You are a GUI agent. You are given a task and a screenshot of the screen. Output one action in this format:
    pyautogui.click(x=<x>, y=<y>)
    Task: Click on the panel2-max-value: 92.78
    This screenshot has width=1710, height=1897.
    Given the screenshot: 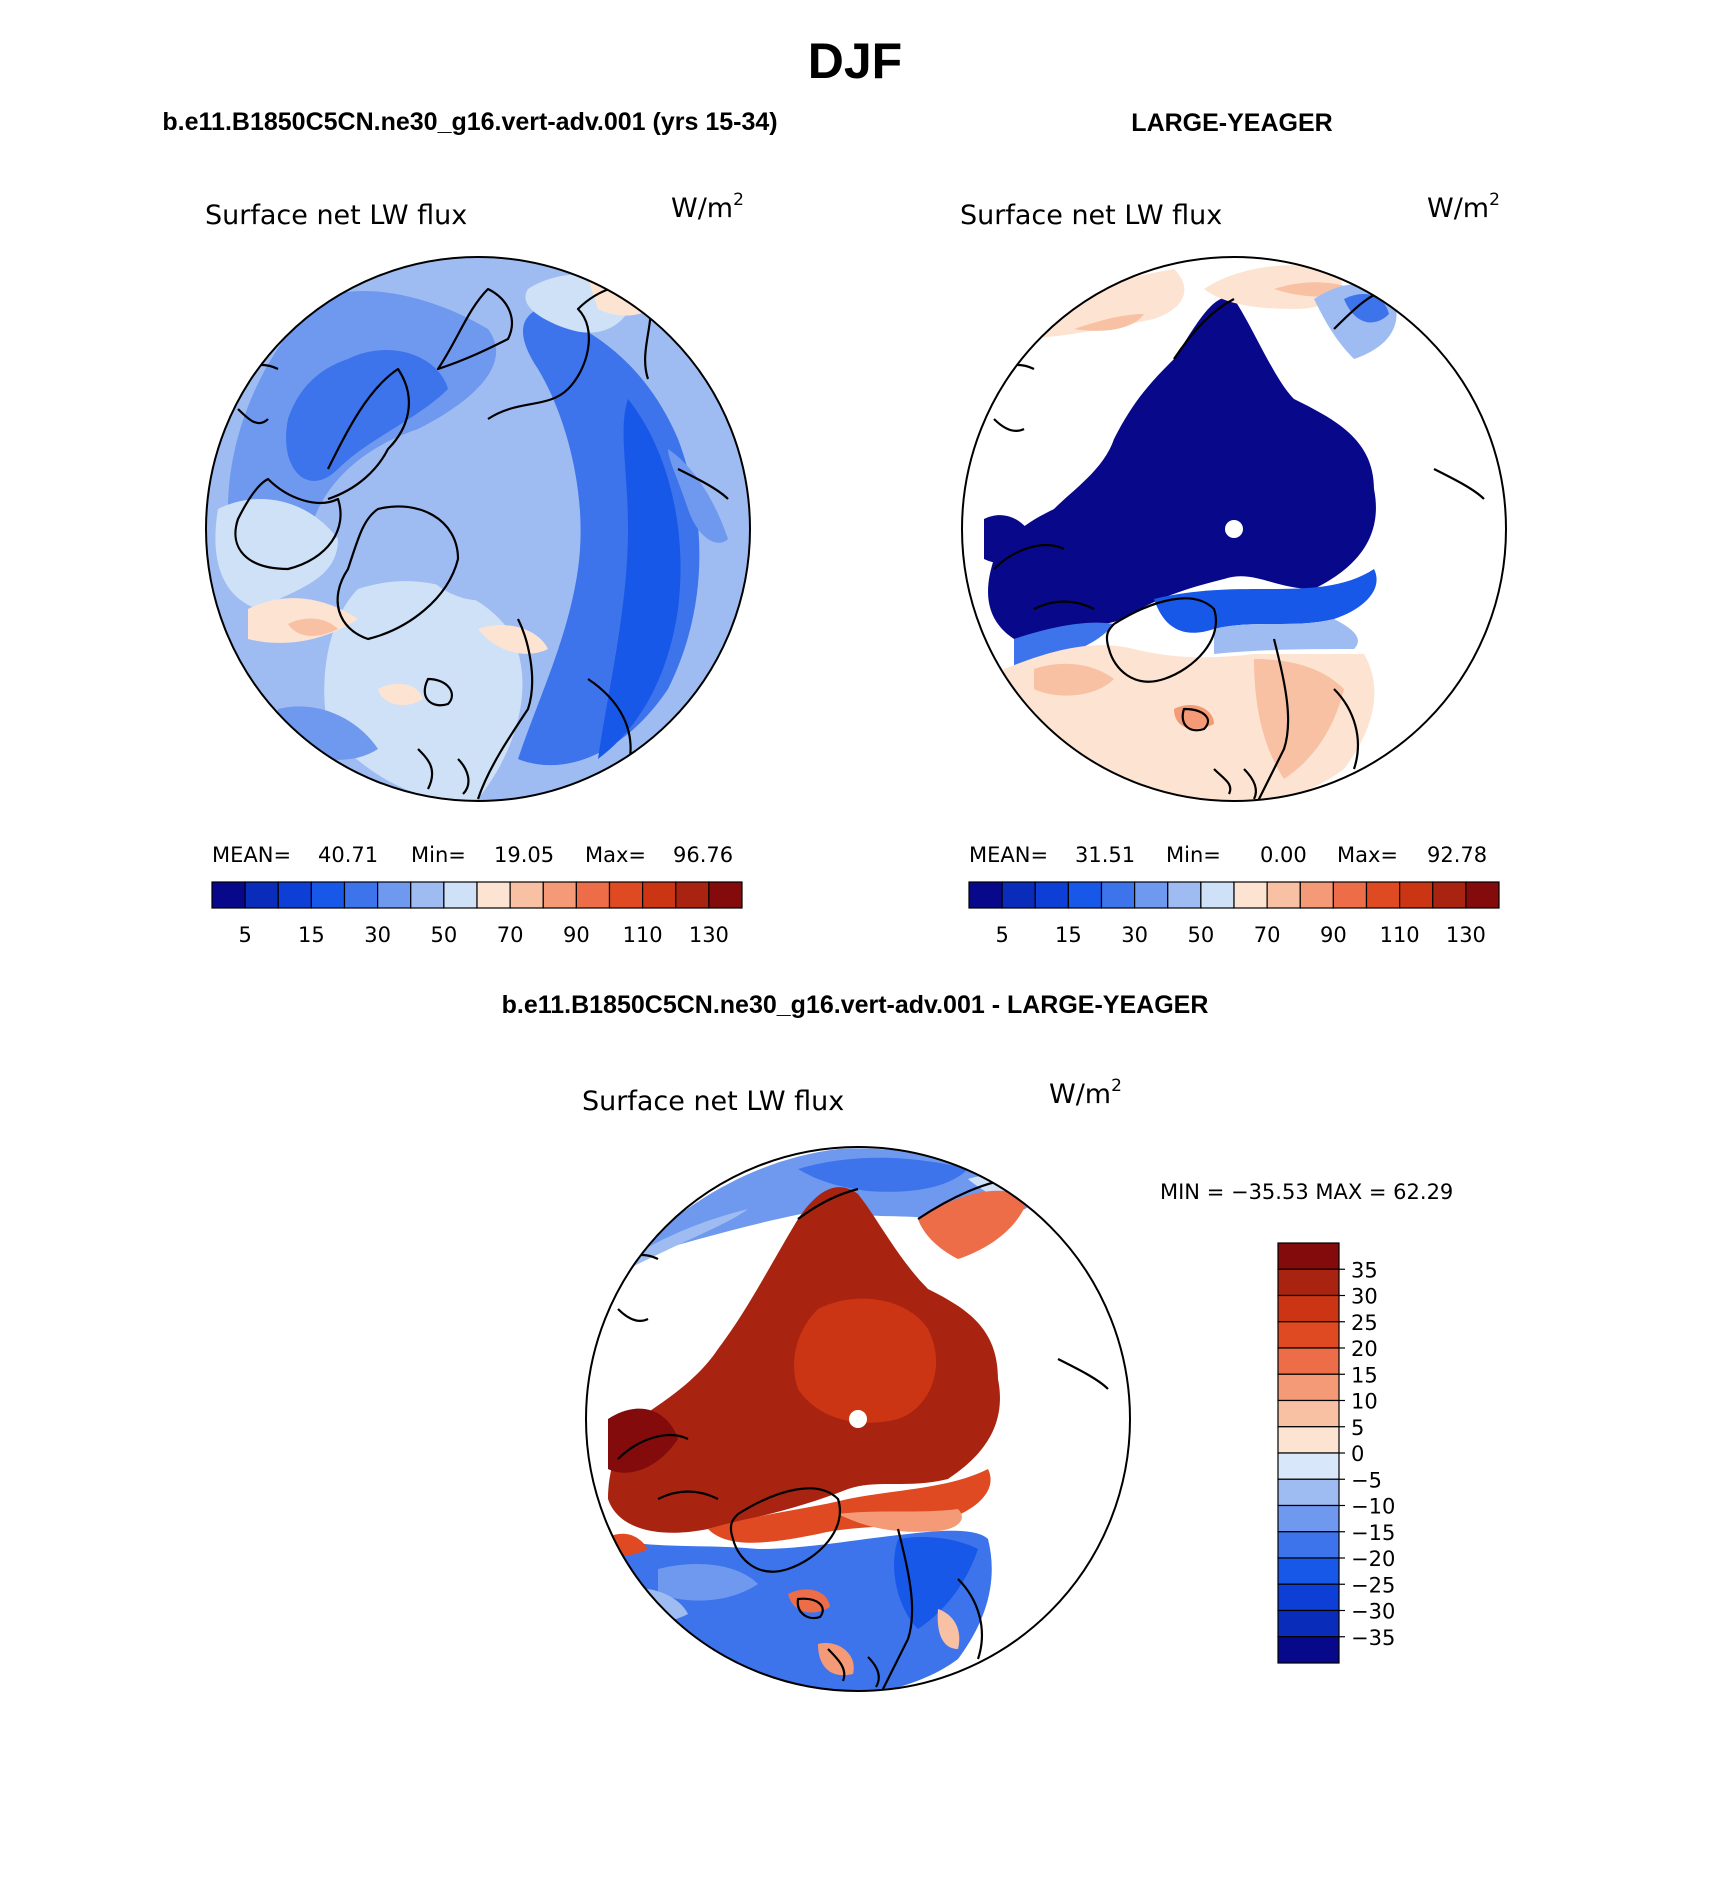 What is the action you would take?
    pyautogui.click(x=1457, y=855)
    